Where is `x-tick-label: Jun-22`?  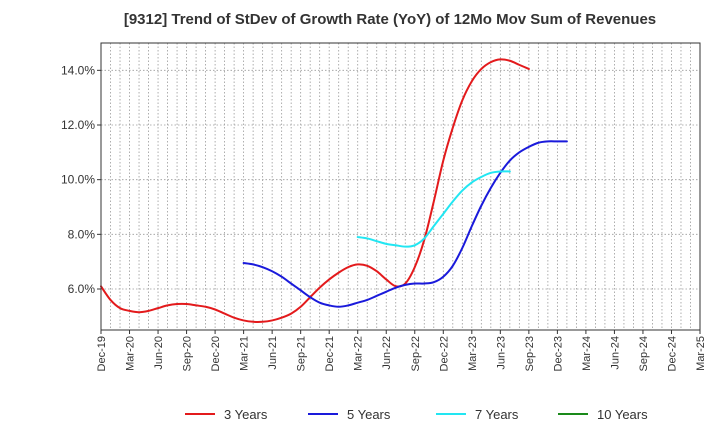
x-tick-label: Jun-22 is located at coordinates (387, 353).